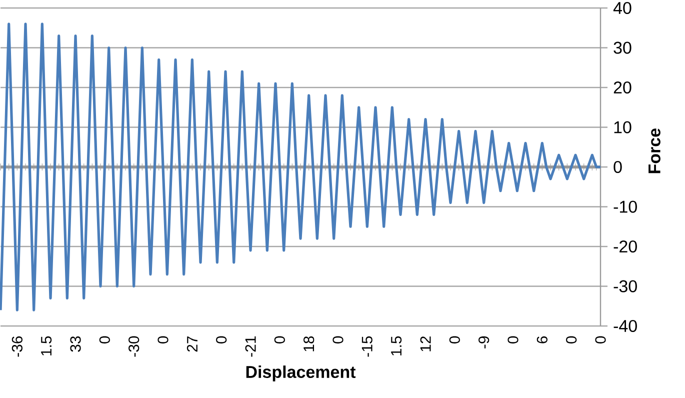  What do you see at coordinates (192, 344) in the screenshot?
I see `x-tick-label: 27` at bounding box center [192, 344].